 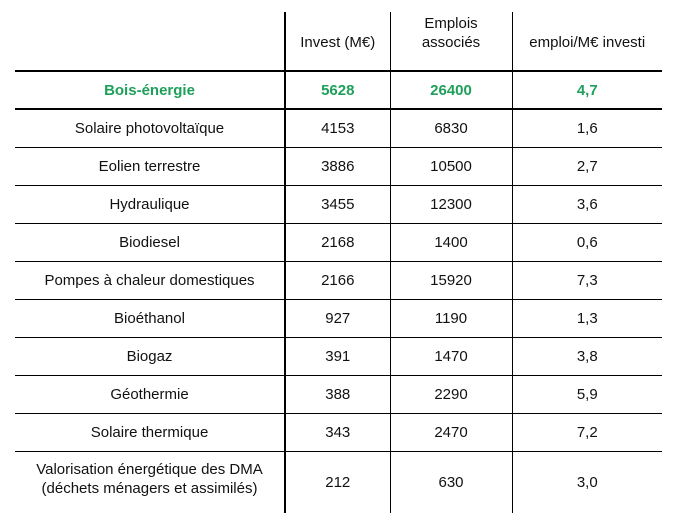 I want to click on table-row: Eolien terrestre 3886 10500 2,7, so click(x=338, y=166).